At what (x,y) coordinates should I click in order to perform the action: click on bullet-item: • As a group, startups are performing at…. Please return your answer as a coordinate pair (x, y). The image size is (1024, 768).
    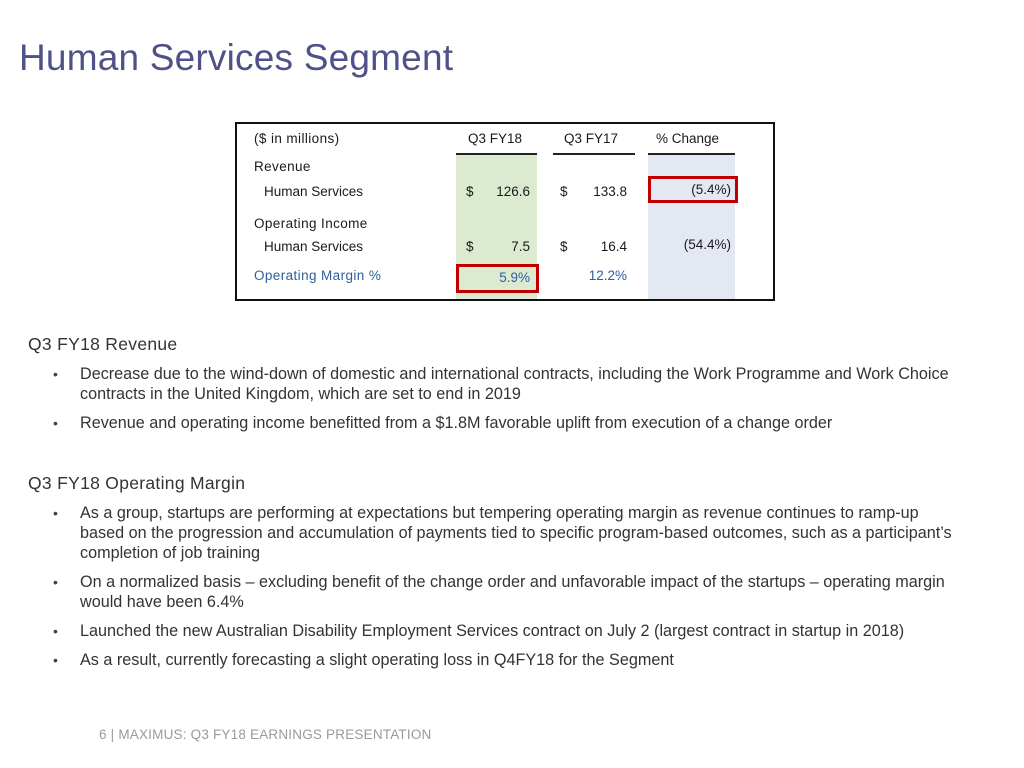
    Looking at the image, I should click on (480, 533).